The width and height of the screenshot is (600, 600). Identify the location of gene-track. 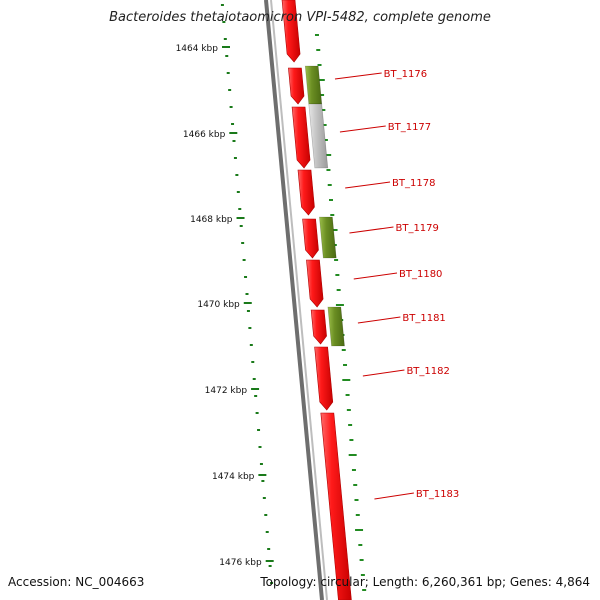
(316, 300).